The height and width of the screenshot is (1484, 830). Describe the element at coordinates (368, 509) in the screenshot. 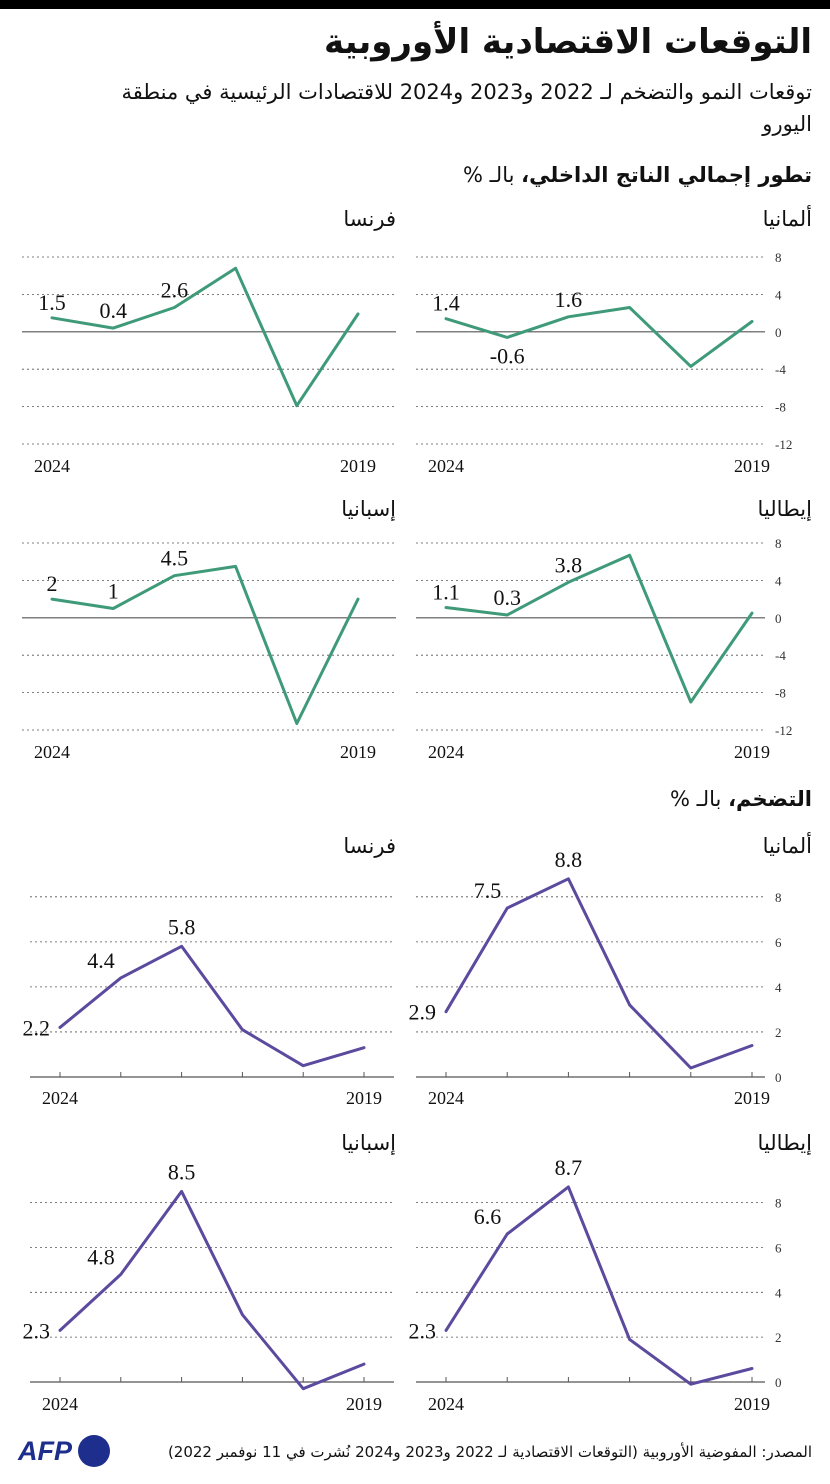

I see `panel-title-3: إسبانيا` at that location.